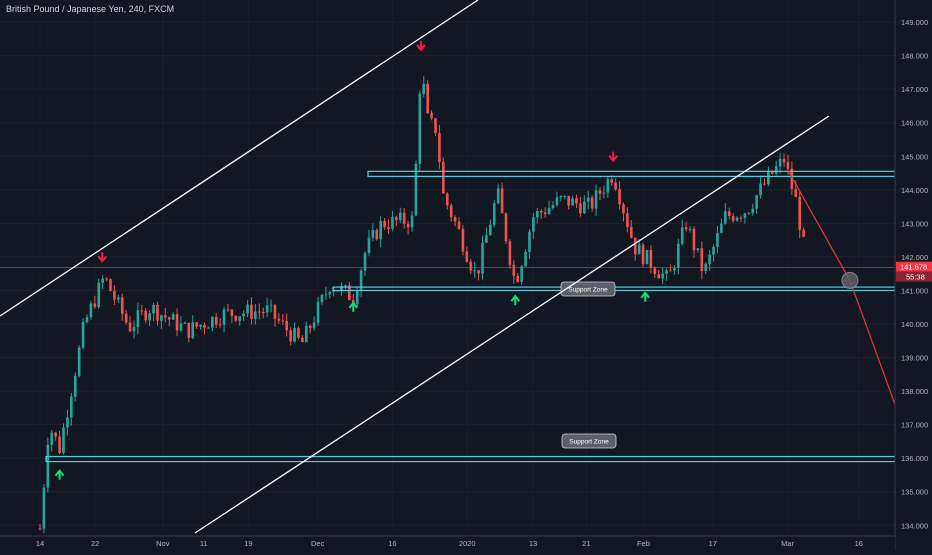 The image size is (932, 555). What do you see at coordinates (914, 391) in the screenshot?
I see `y-tick-label: 138.000` at bounding box center [914, 391].